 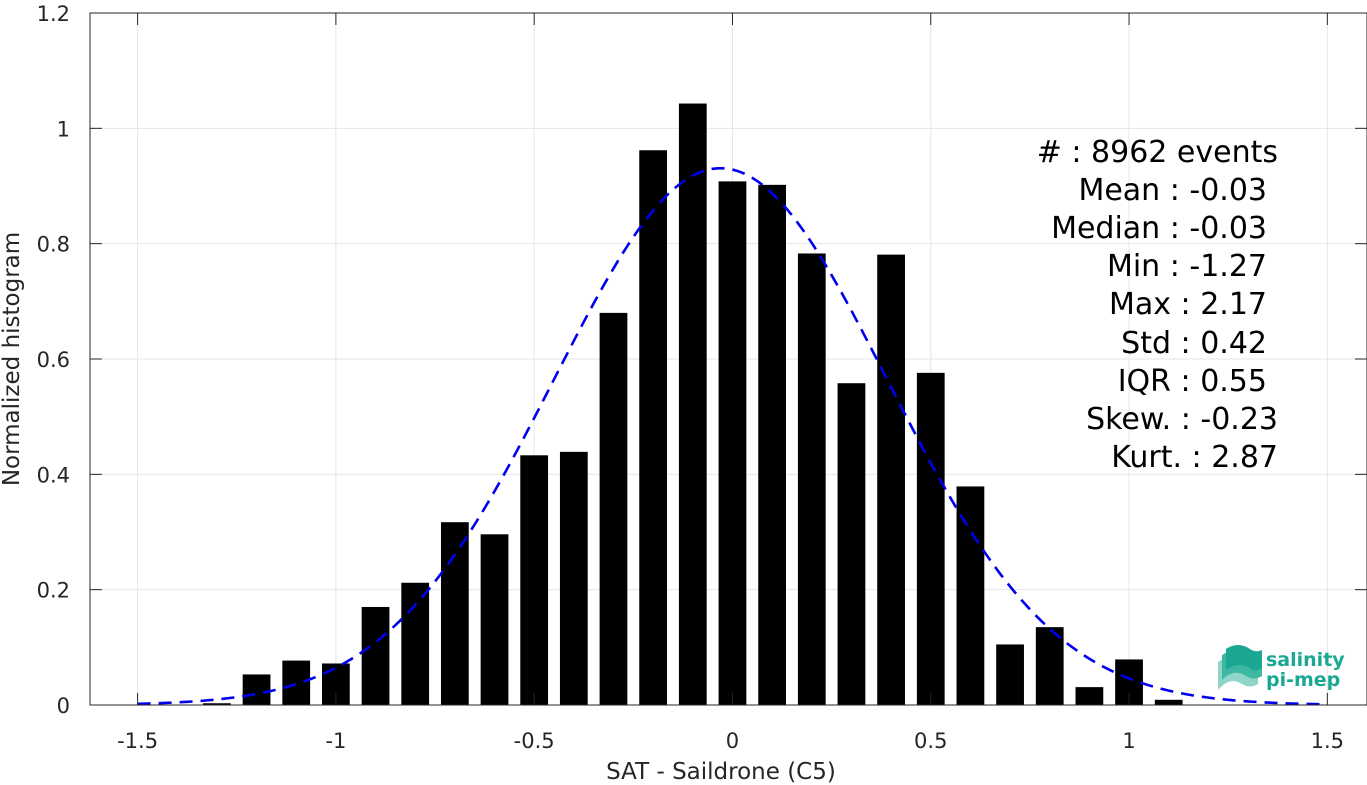 What do you see at coordinates (1303, 680) in the screenshot?
I see `logo-text-pimep: pi-mep` at bounding box center [1303, 680].